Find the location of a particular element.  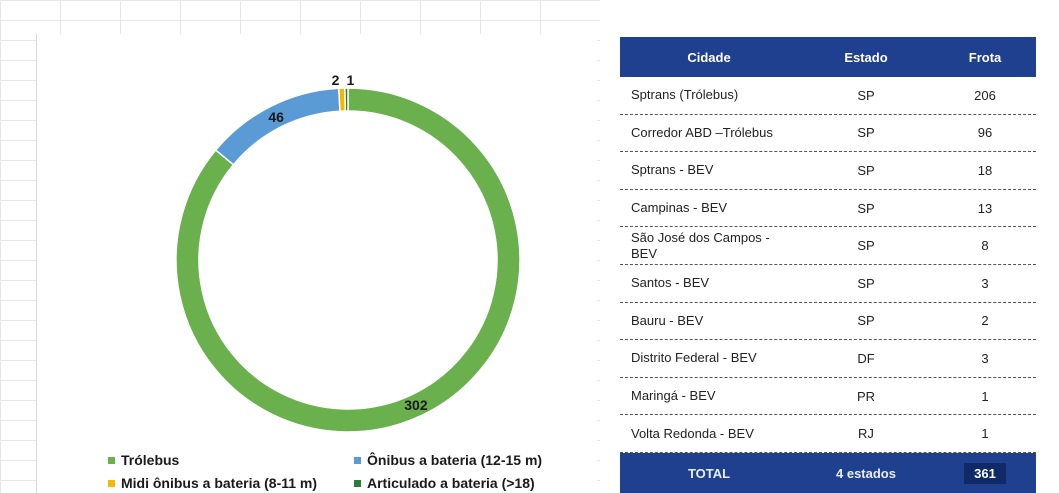

table-header: Cidade Estado Frota is located at coordinates (828, 57).